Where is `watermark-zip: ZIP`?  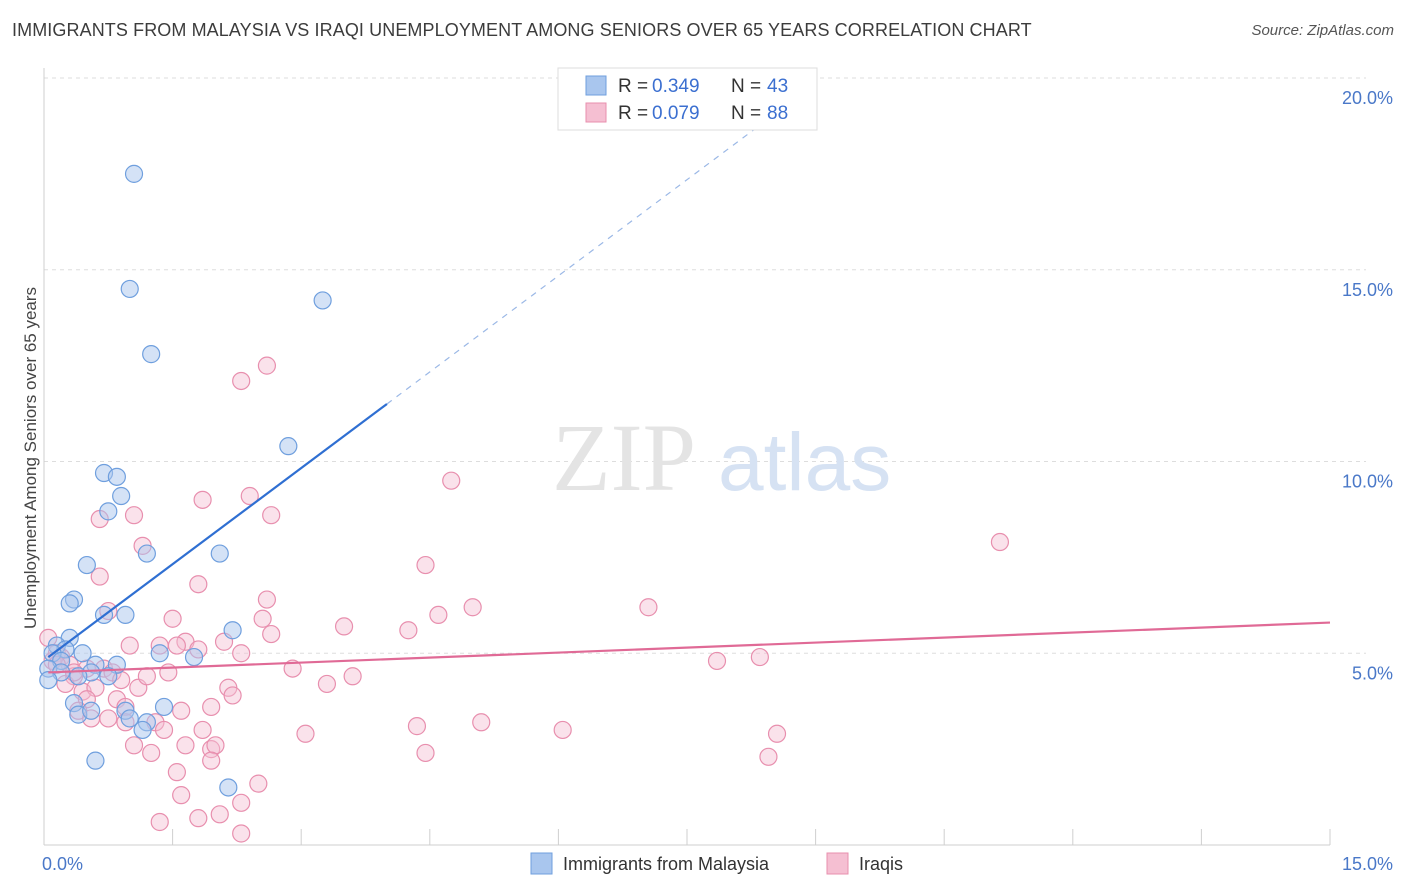
watermark-zip: ZIP is located at coordinates (624, 457).